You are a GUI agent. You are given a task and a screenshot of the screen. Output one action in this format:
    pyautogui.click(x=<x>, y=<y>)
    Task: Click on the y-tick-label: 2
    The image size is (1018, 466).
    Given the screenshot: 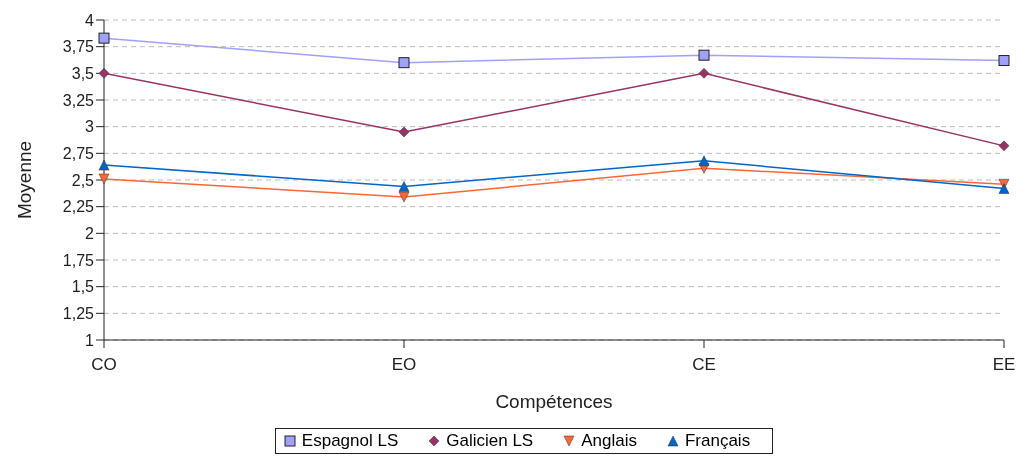 What is the action you would take?
    pyautogui.click(x=90, y=234)
    